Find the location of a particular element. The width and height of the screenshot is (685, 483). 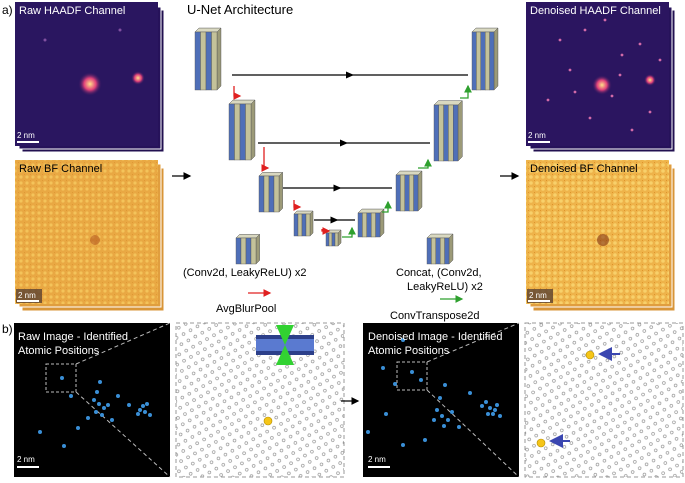

denoised-haadf-title: Denoised HAADF Channel is located at coordinates (595, 11).